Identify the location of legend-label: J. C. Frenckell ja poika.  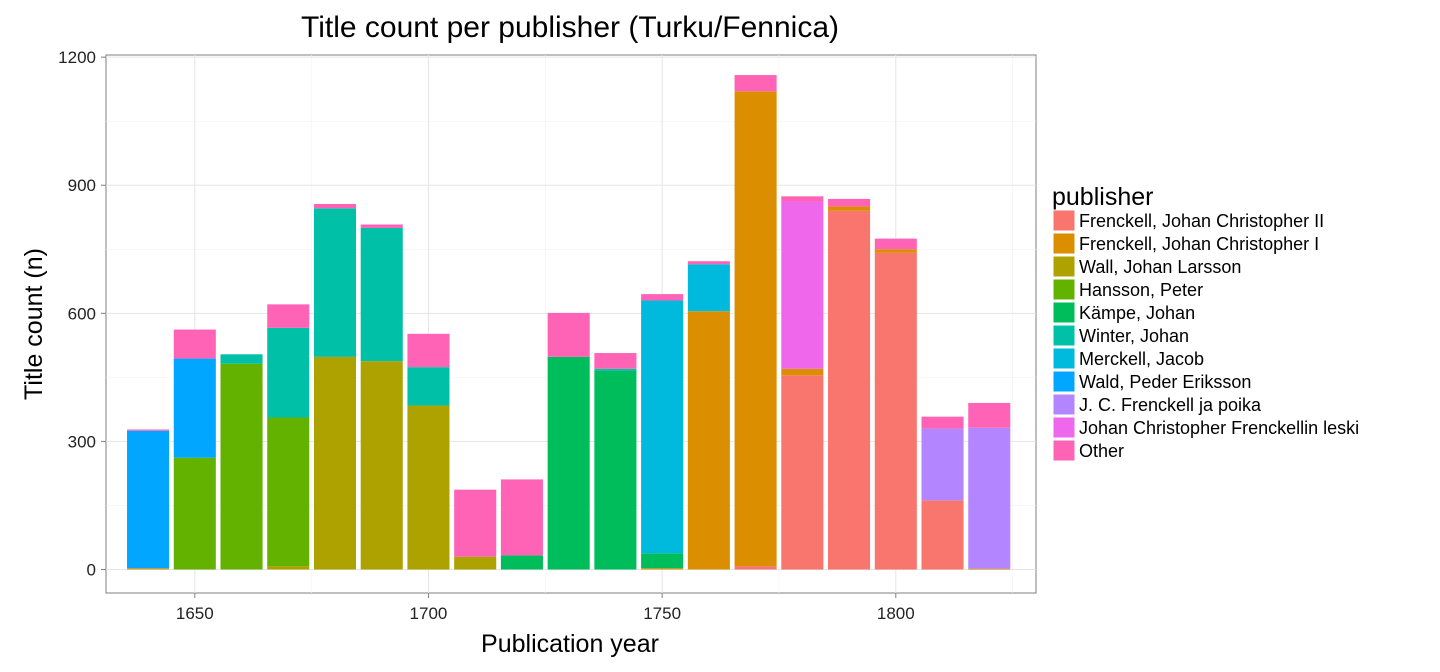
(1170, 405).